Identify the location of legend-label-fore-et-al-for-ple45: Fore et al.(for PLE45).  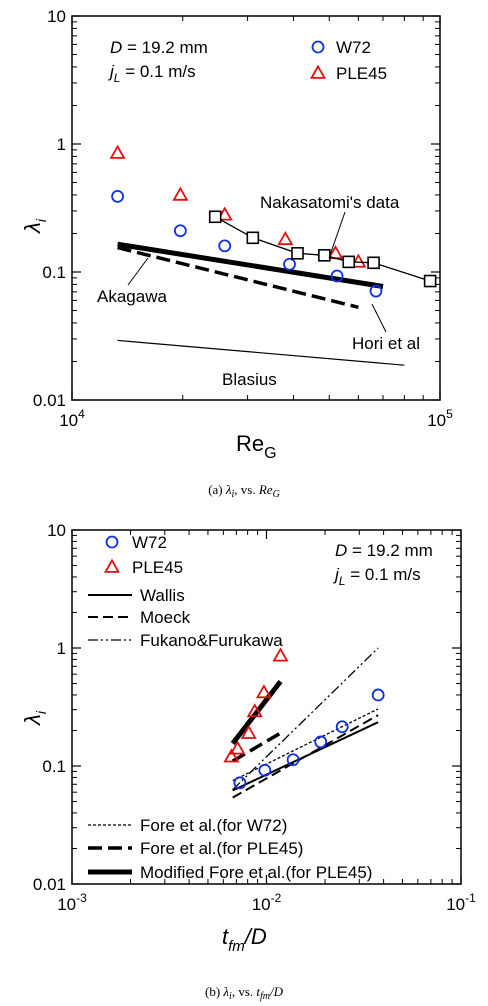
(221, 848).